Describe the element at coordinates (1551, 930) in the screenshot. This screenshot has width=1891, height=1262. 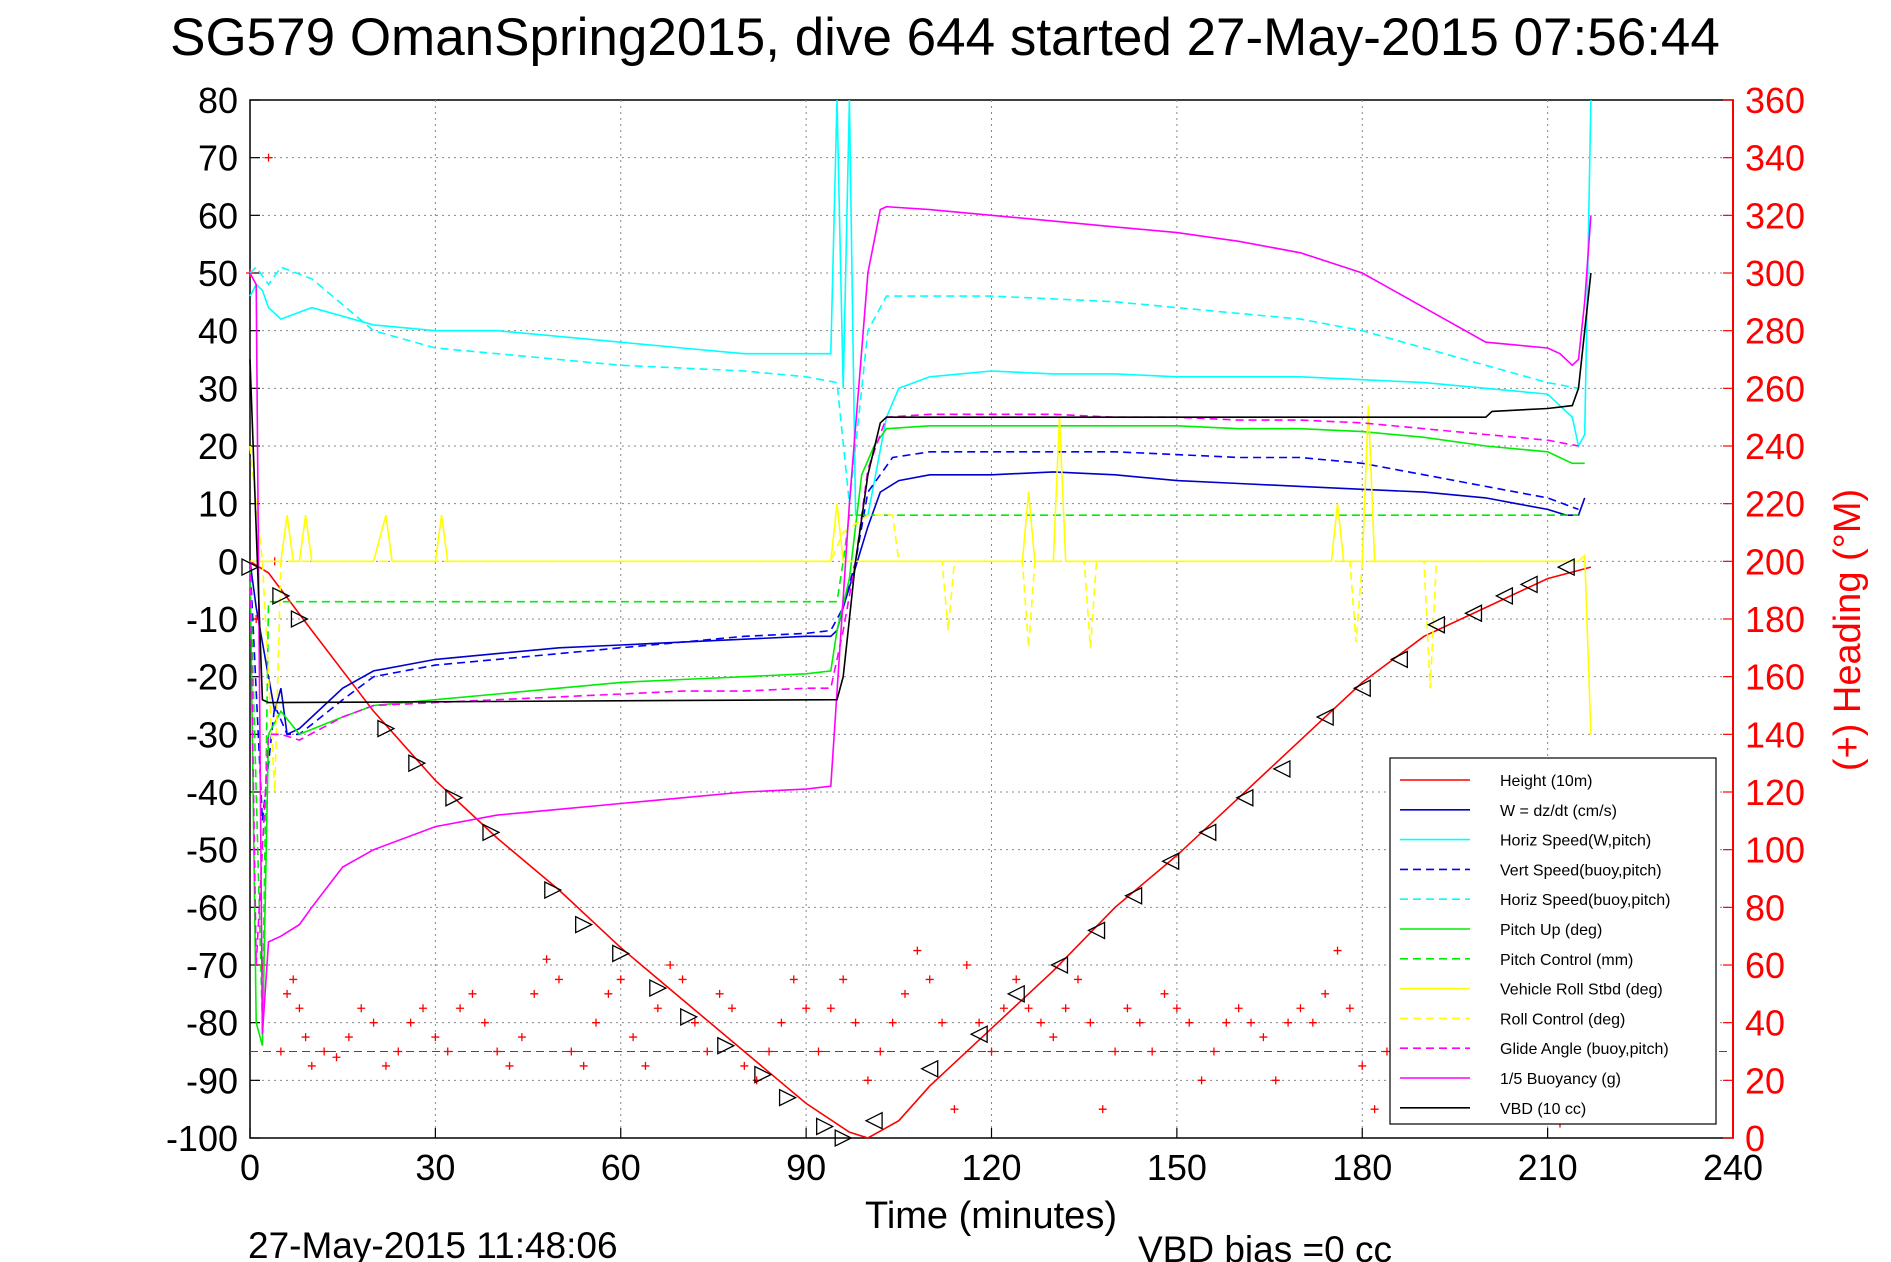
I see `legend-label: Pitch Up (deg)` at that location.